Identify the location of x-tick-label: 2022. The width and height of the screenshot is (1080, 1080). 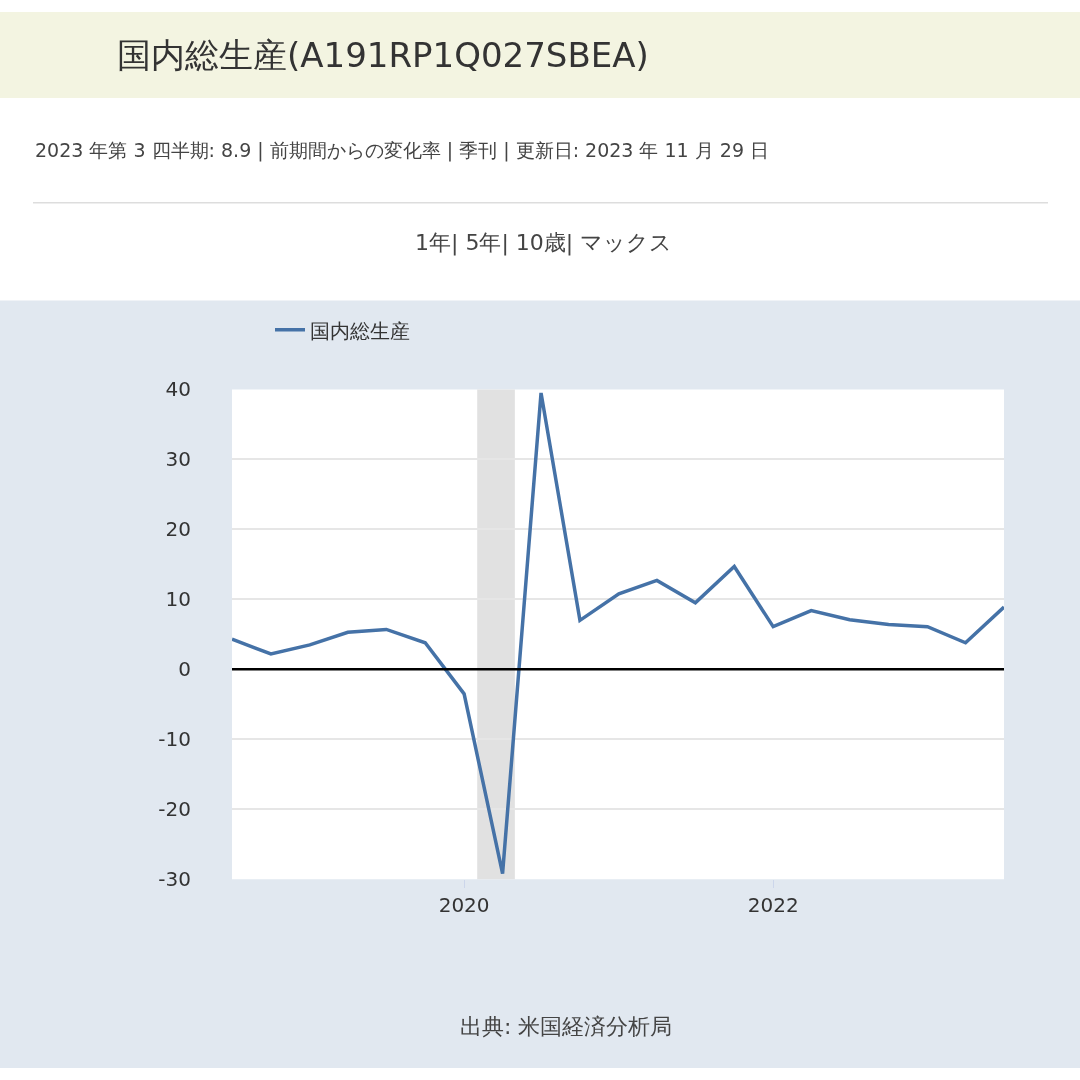
(773, 905).